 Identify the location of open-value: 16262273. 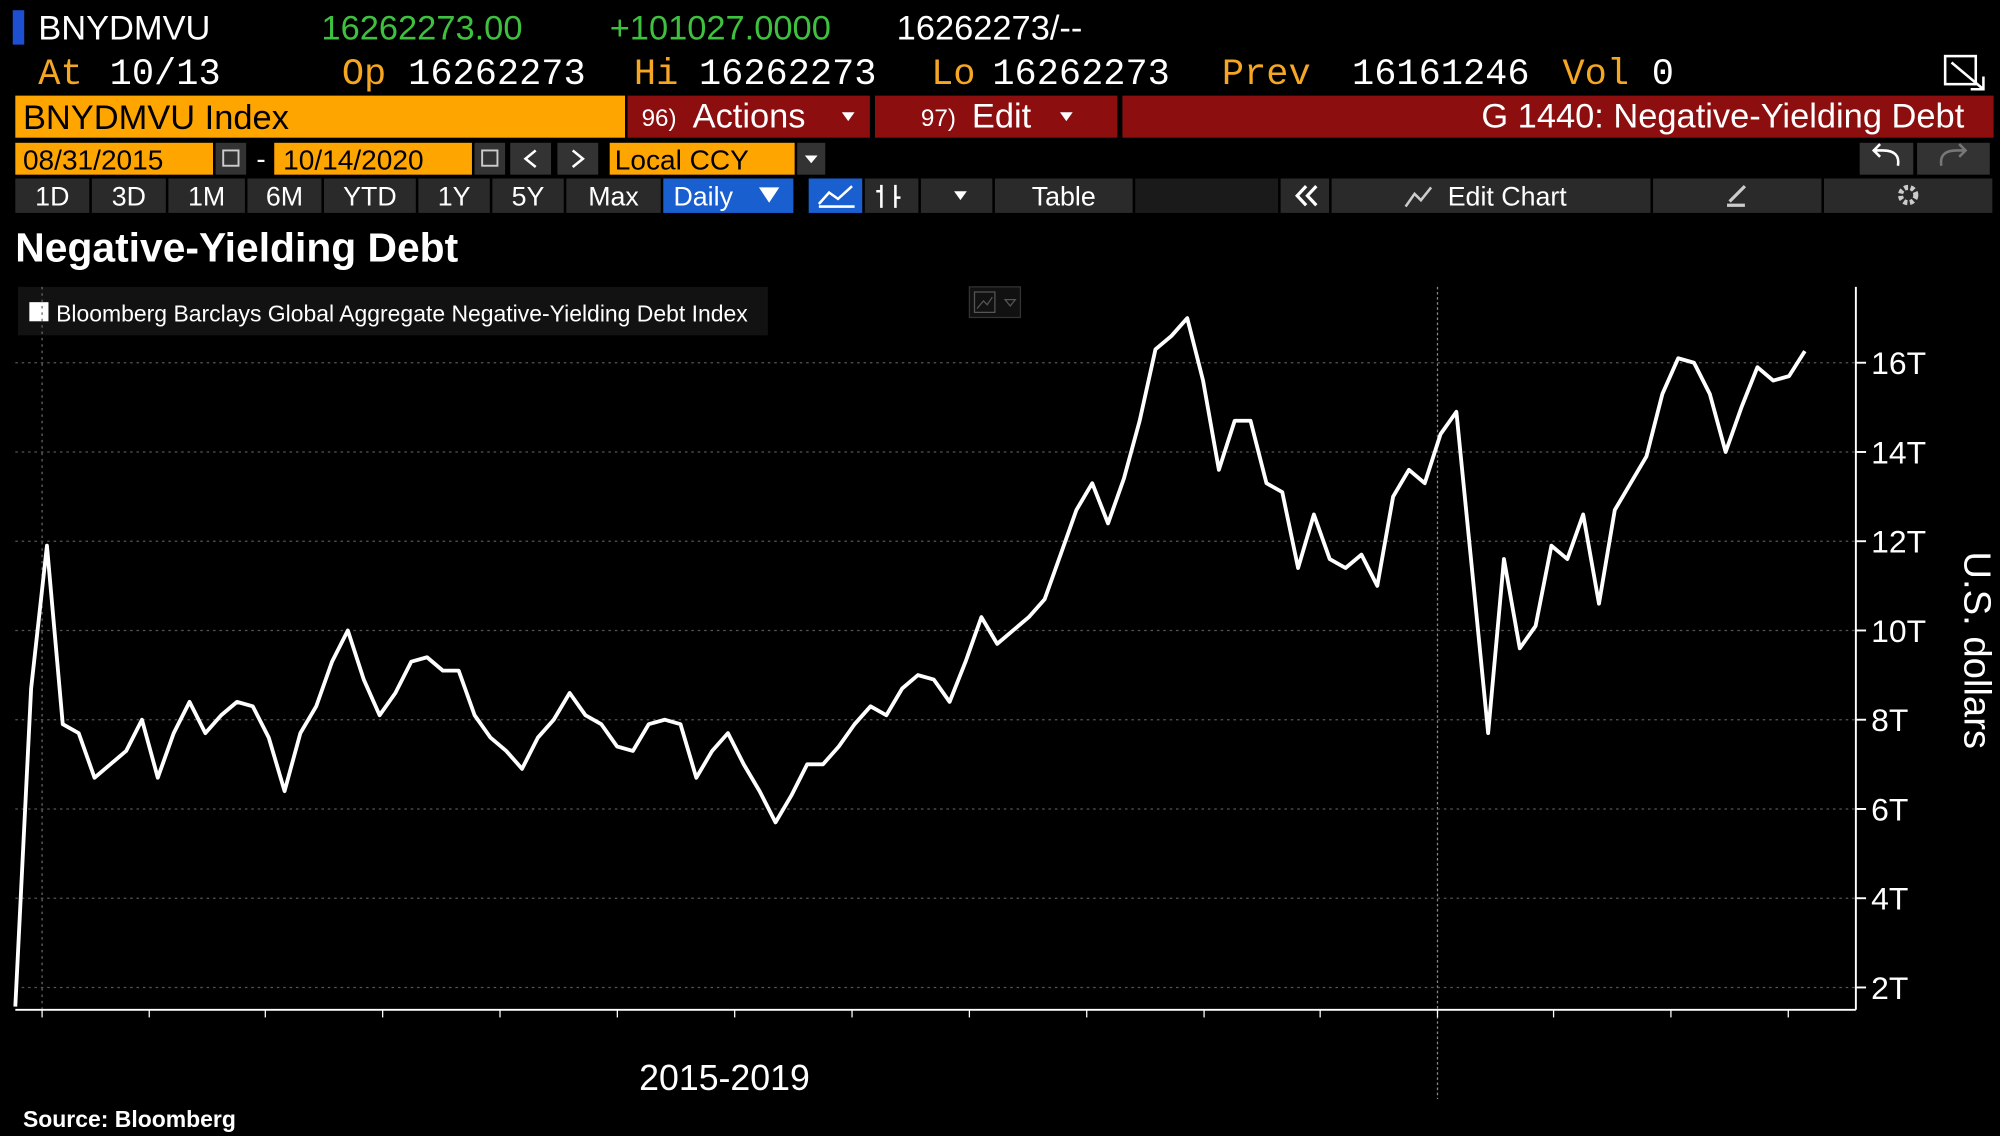
(497, 75).